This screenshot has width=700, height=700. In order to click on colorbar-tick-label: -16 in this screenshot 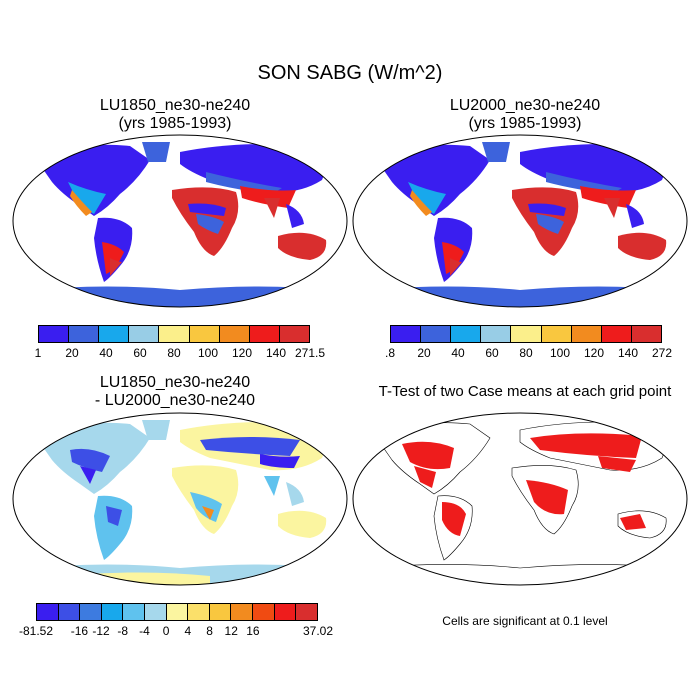, I will do `click(79, 631)`.